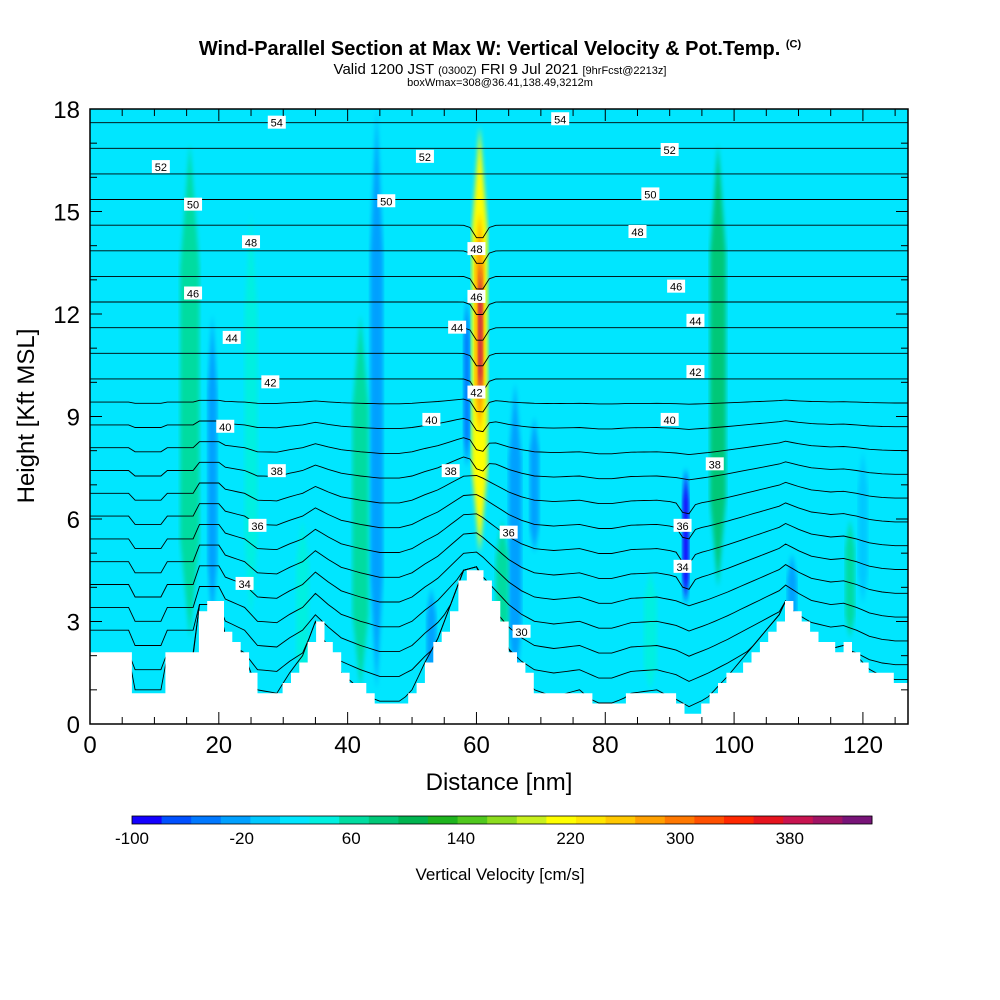  What do you see at coordinates (605, 745) in the screenshot?
I see `x-tick-label: 80` at bounding box center [605, 745].